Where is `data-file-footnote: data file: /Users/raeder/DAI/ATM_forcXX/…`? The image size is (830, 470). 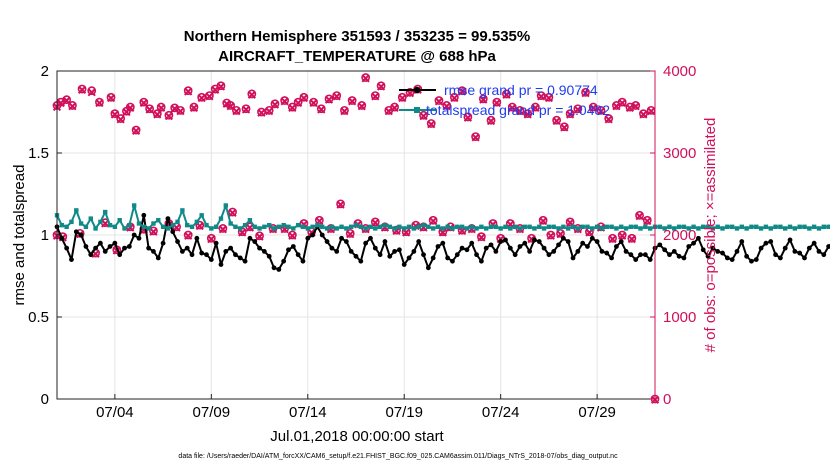
data-file-footnote: data file: /Users/raeder/DAI/ATM_forcXX/… is located at coordinates (398, 456).